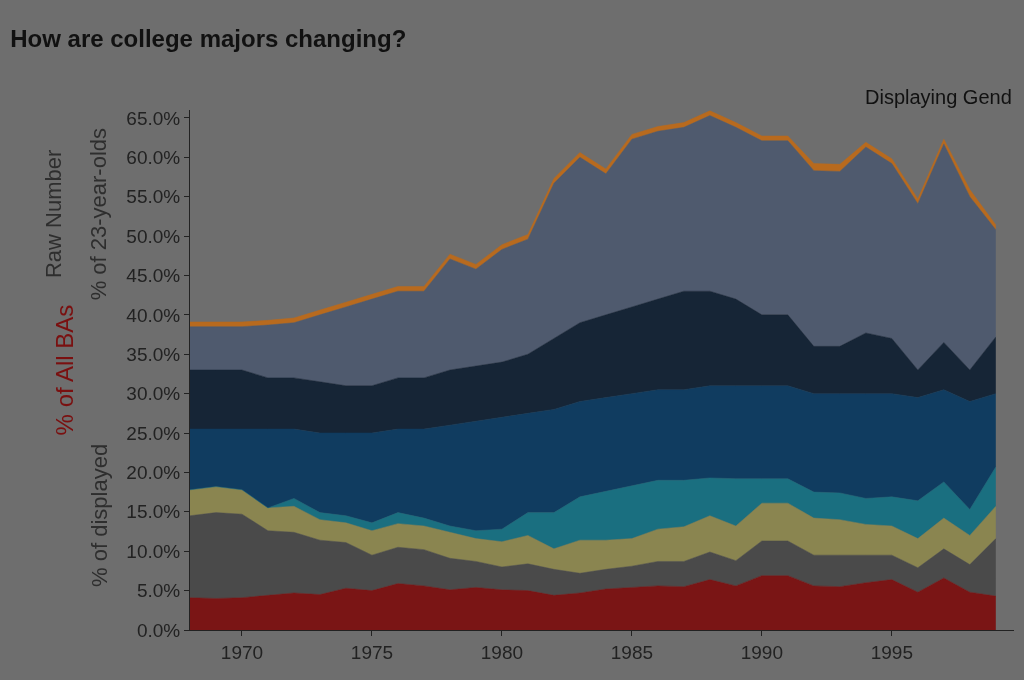 Image resolution: width=1024 pixels, height=680 pixels. Describe the element at coordinates (153, 157) in the screenshot. I see `y-tick-label: 60.0%` at that location.